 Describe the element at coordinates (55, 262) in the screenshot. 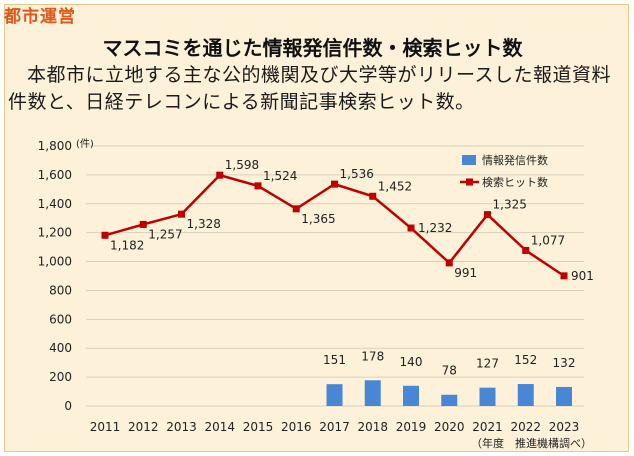

I see `y-tick-label: 1,000` at that location.